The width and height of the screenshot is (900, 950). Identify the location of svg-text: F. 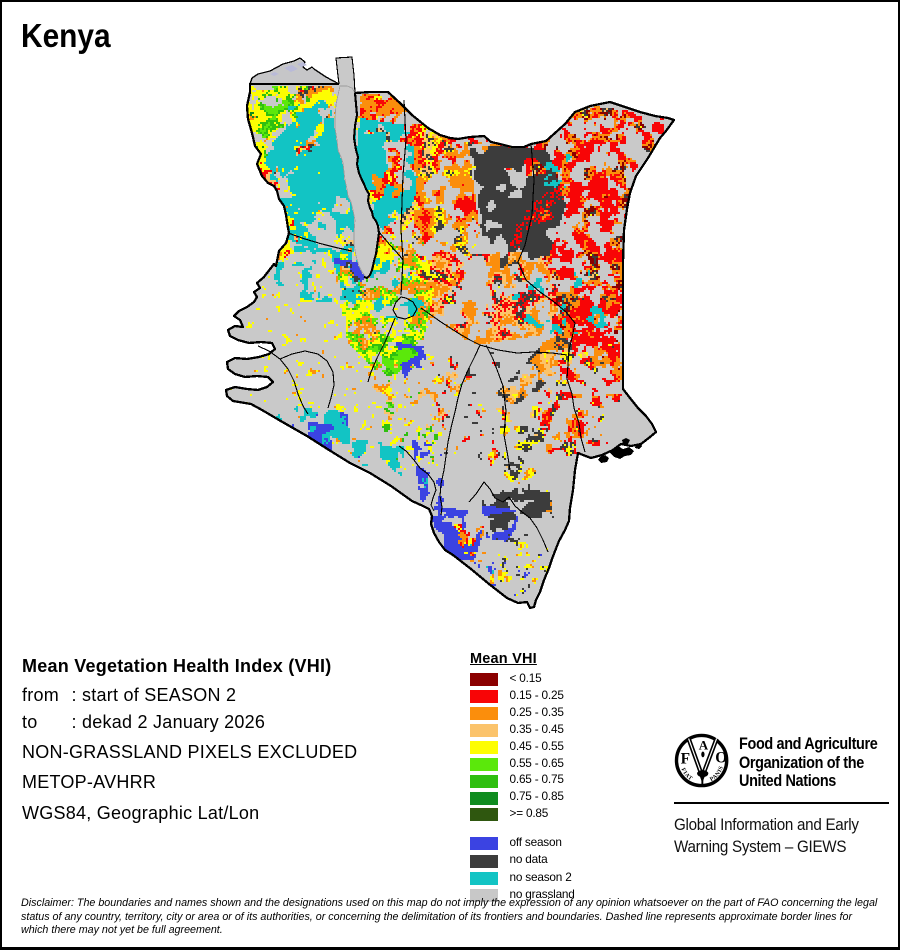
(685, 758).